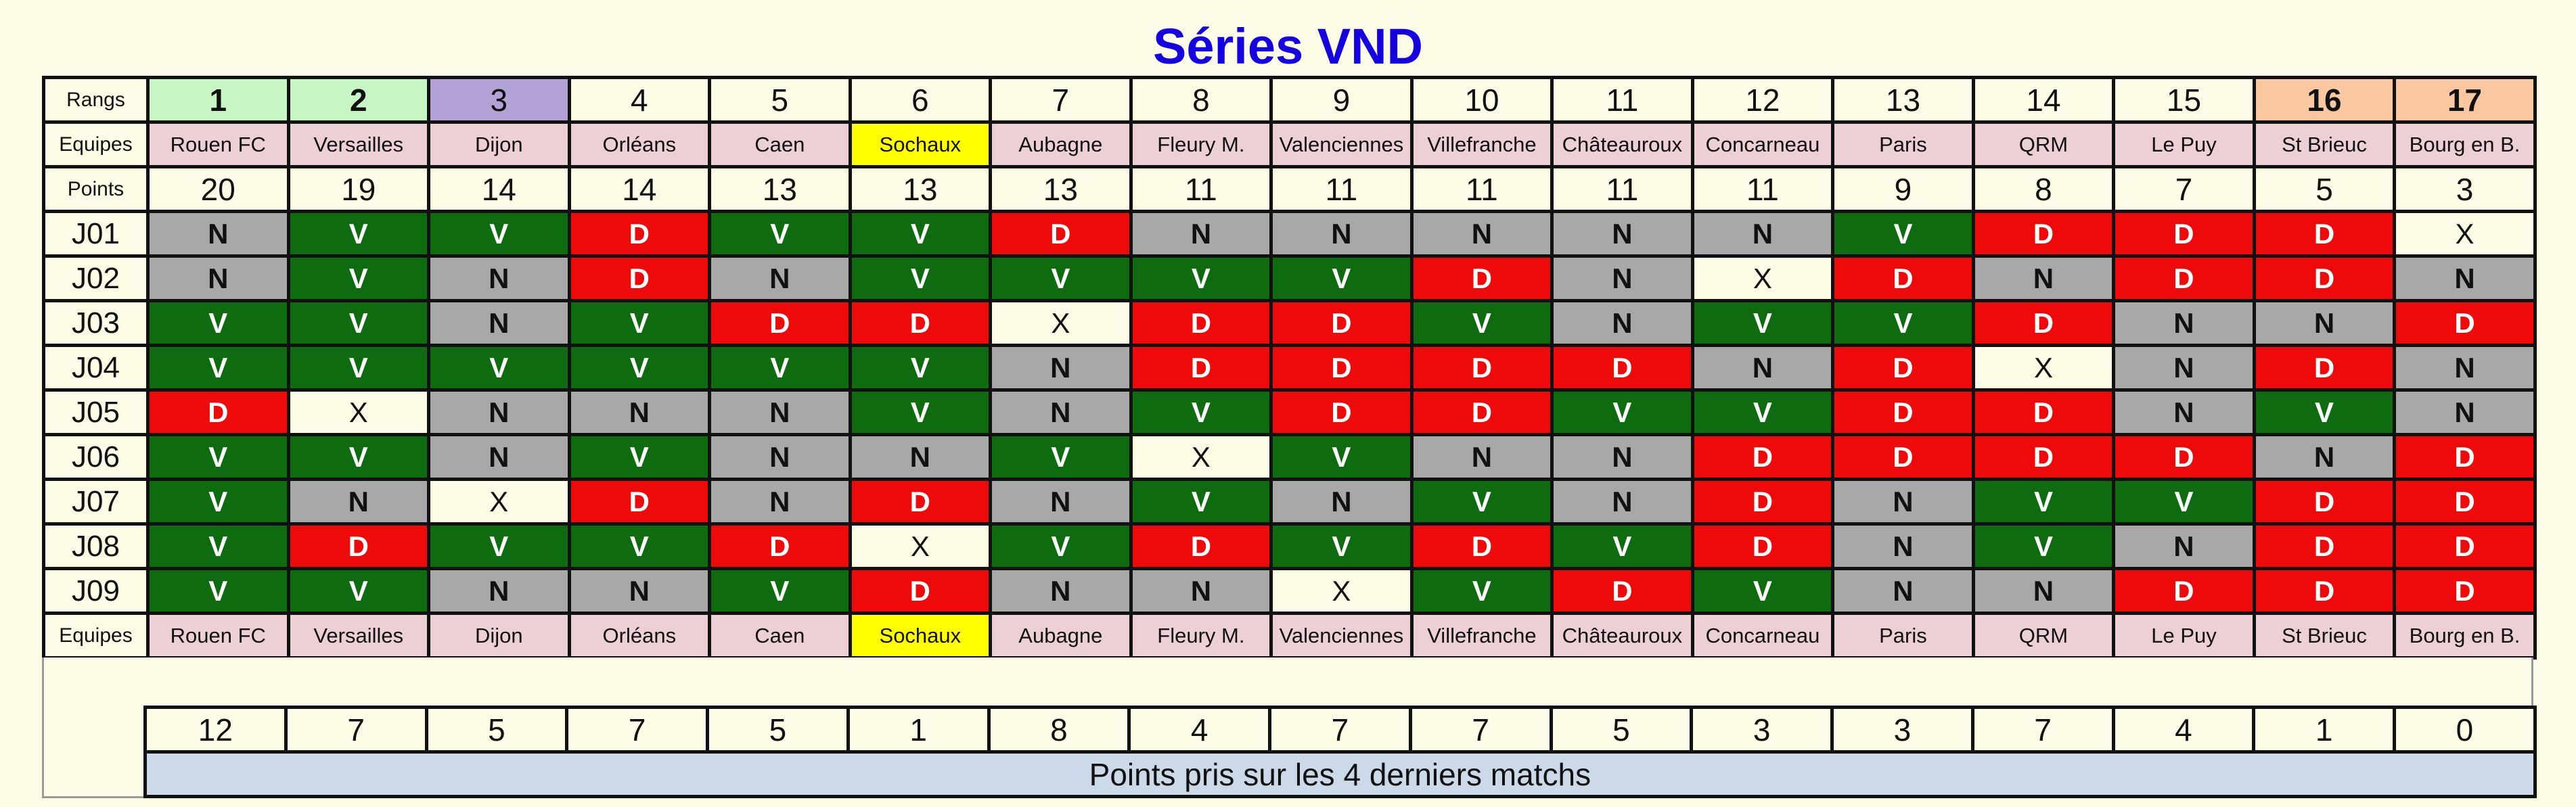  I want to click on recent-points-cell: 5, so click(1621, 730).